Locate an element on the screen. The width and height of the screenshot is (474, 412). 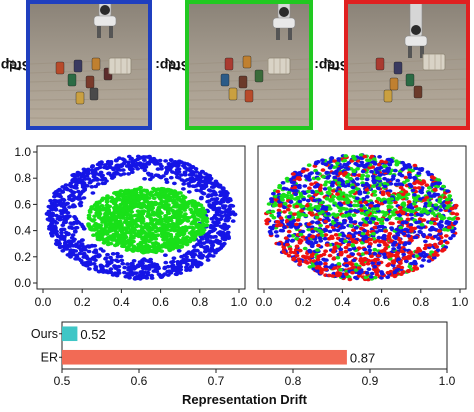
x-tick-label: 0.6 is located at coordinates (160, 302).